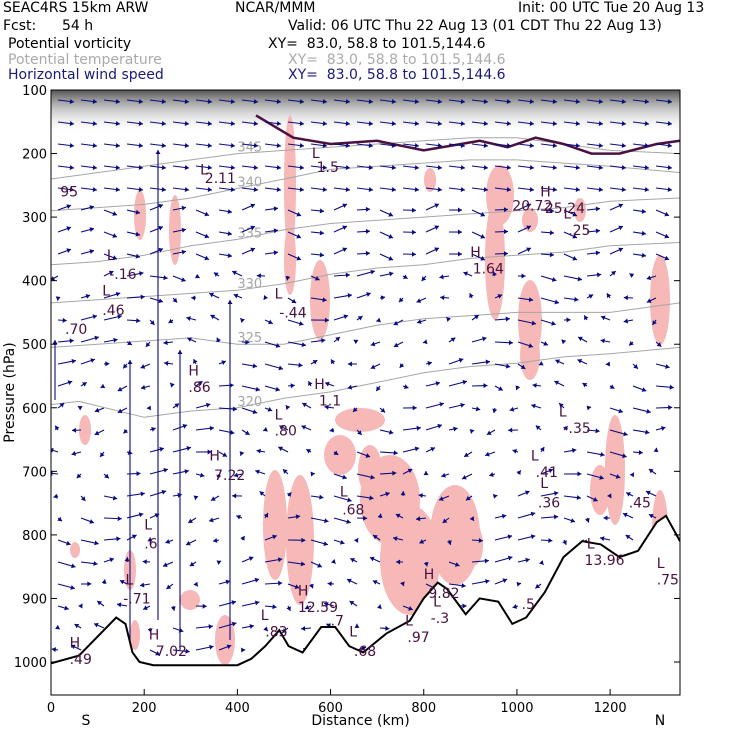  I want to click on pv-extremum-label: .36, so click(549, 503).